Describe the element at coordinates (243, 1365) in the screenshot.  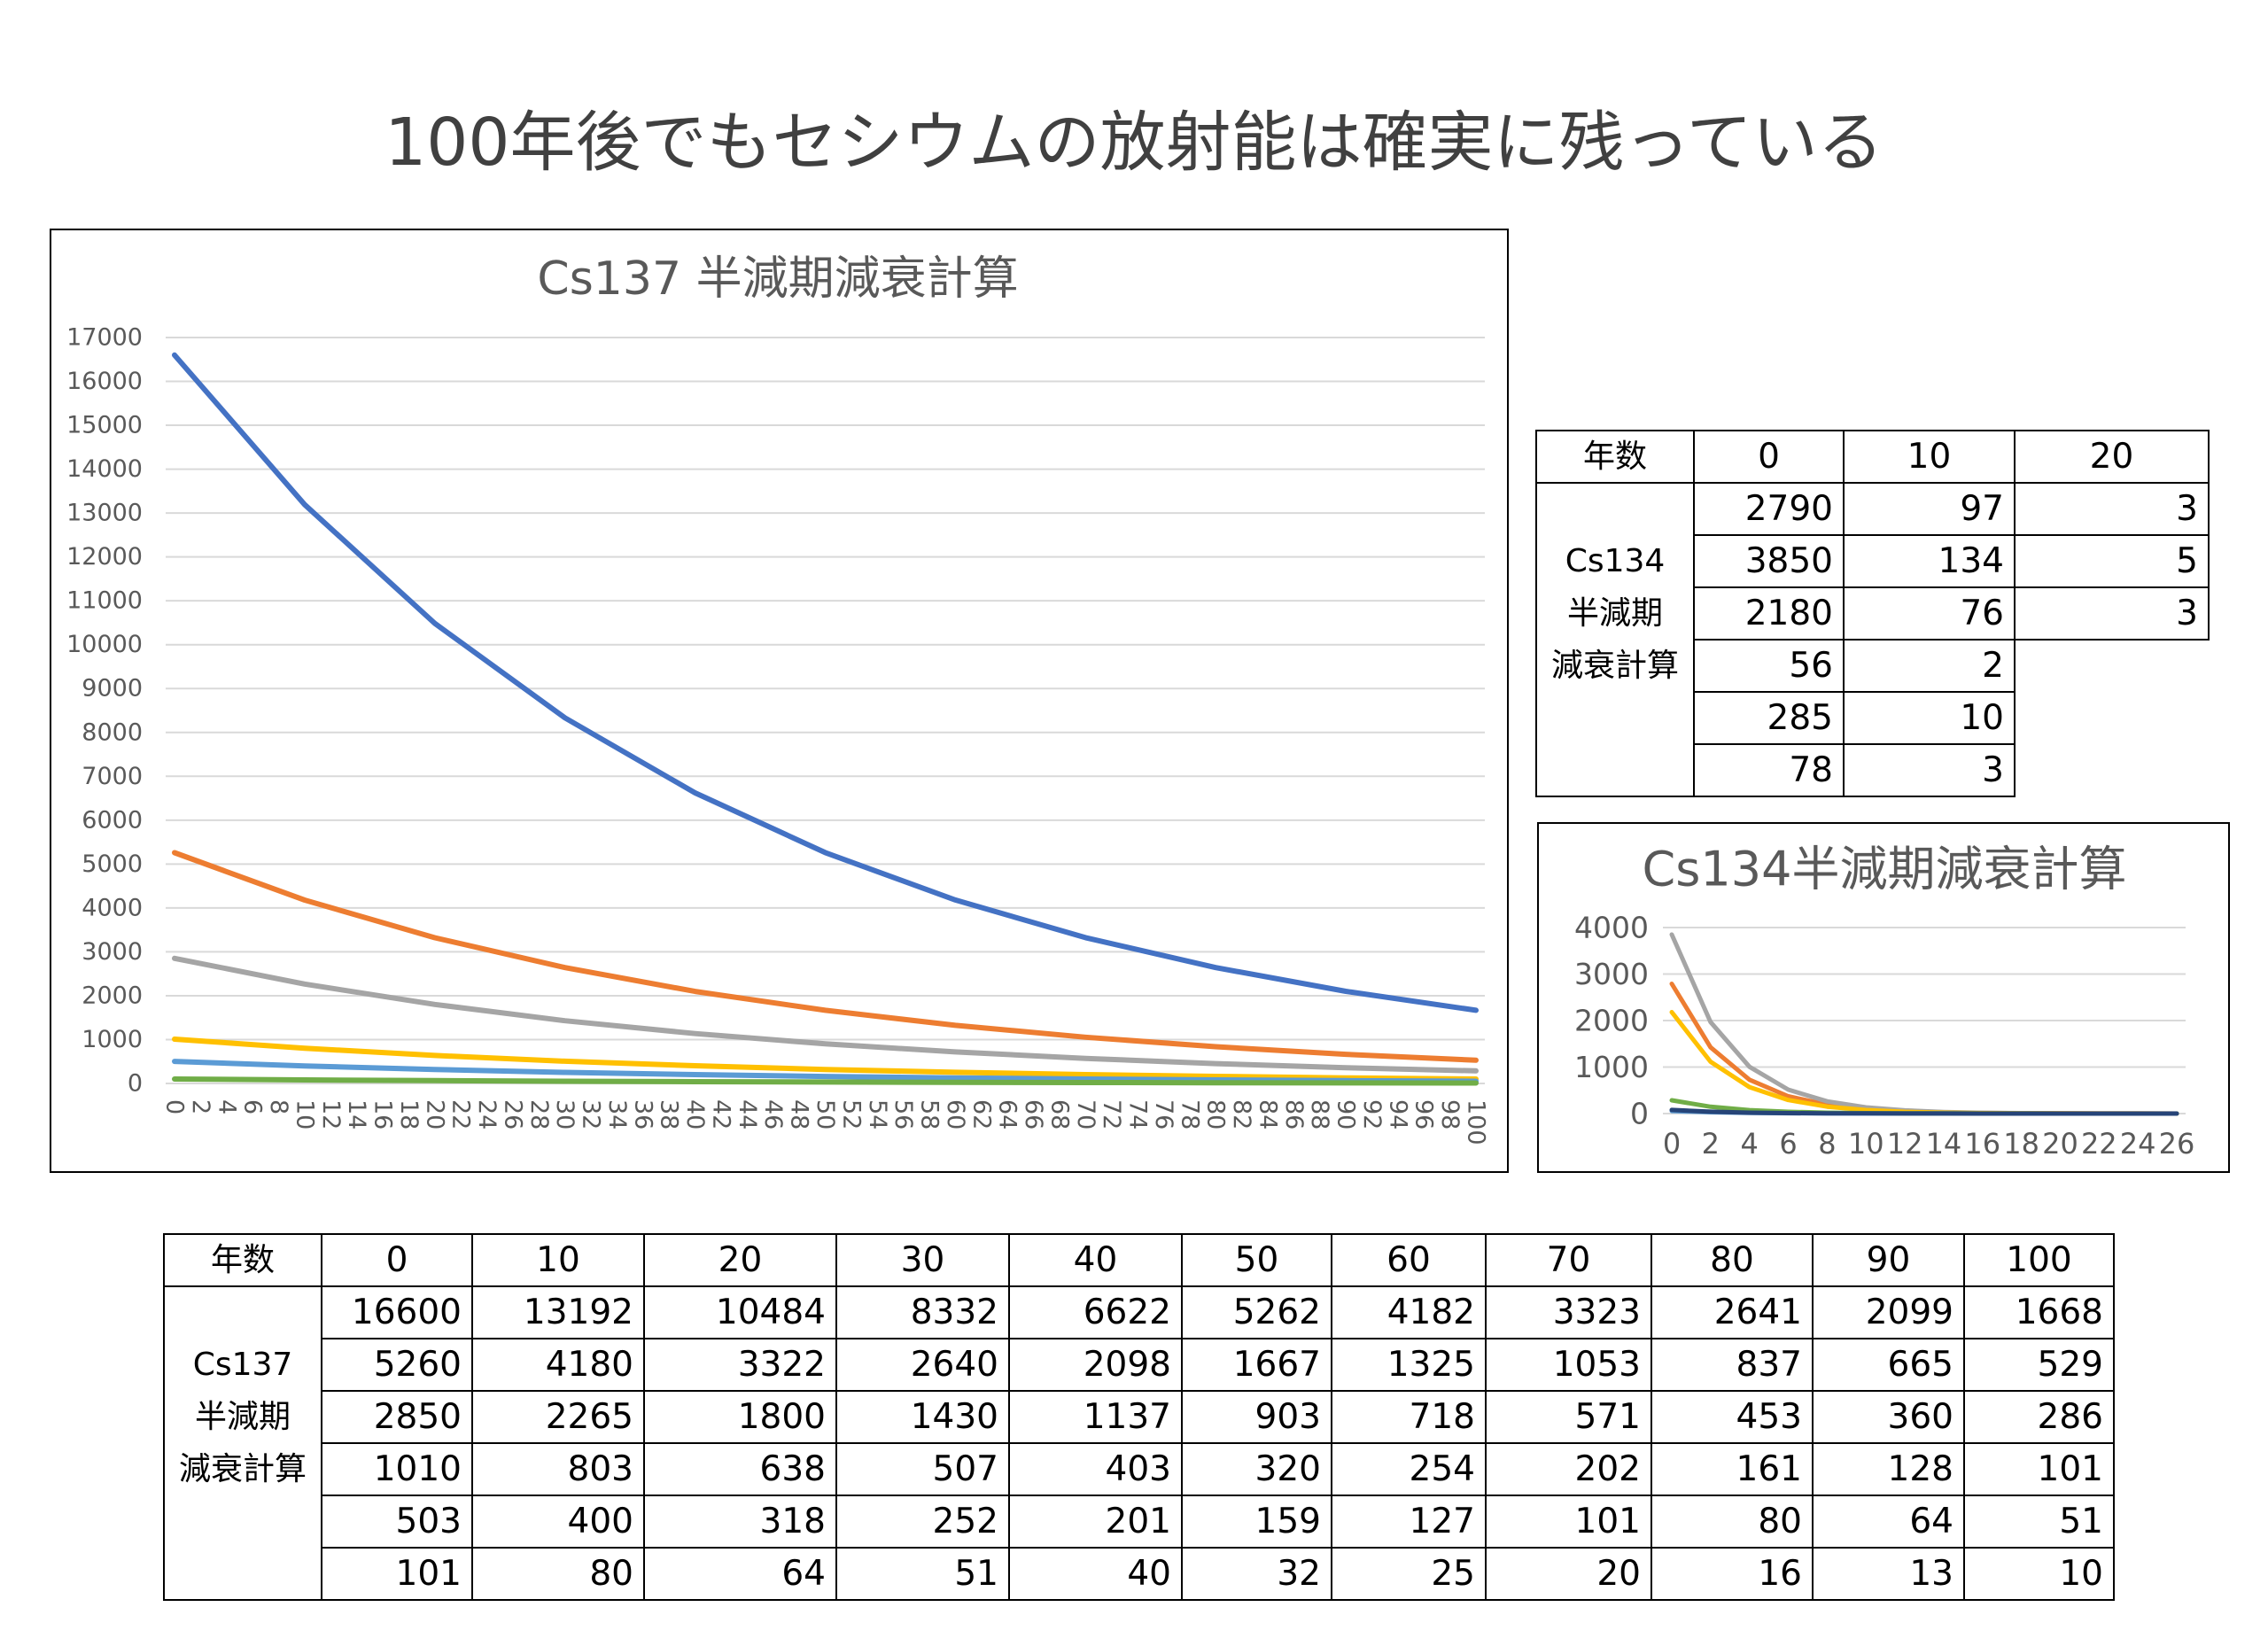
I see `row-label: Cs137` at that location.